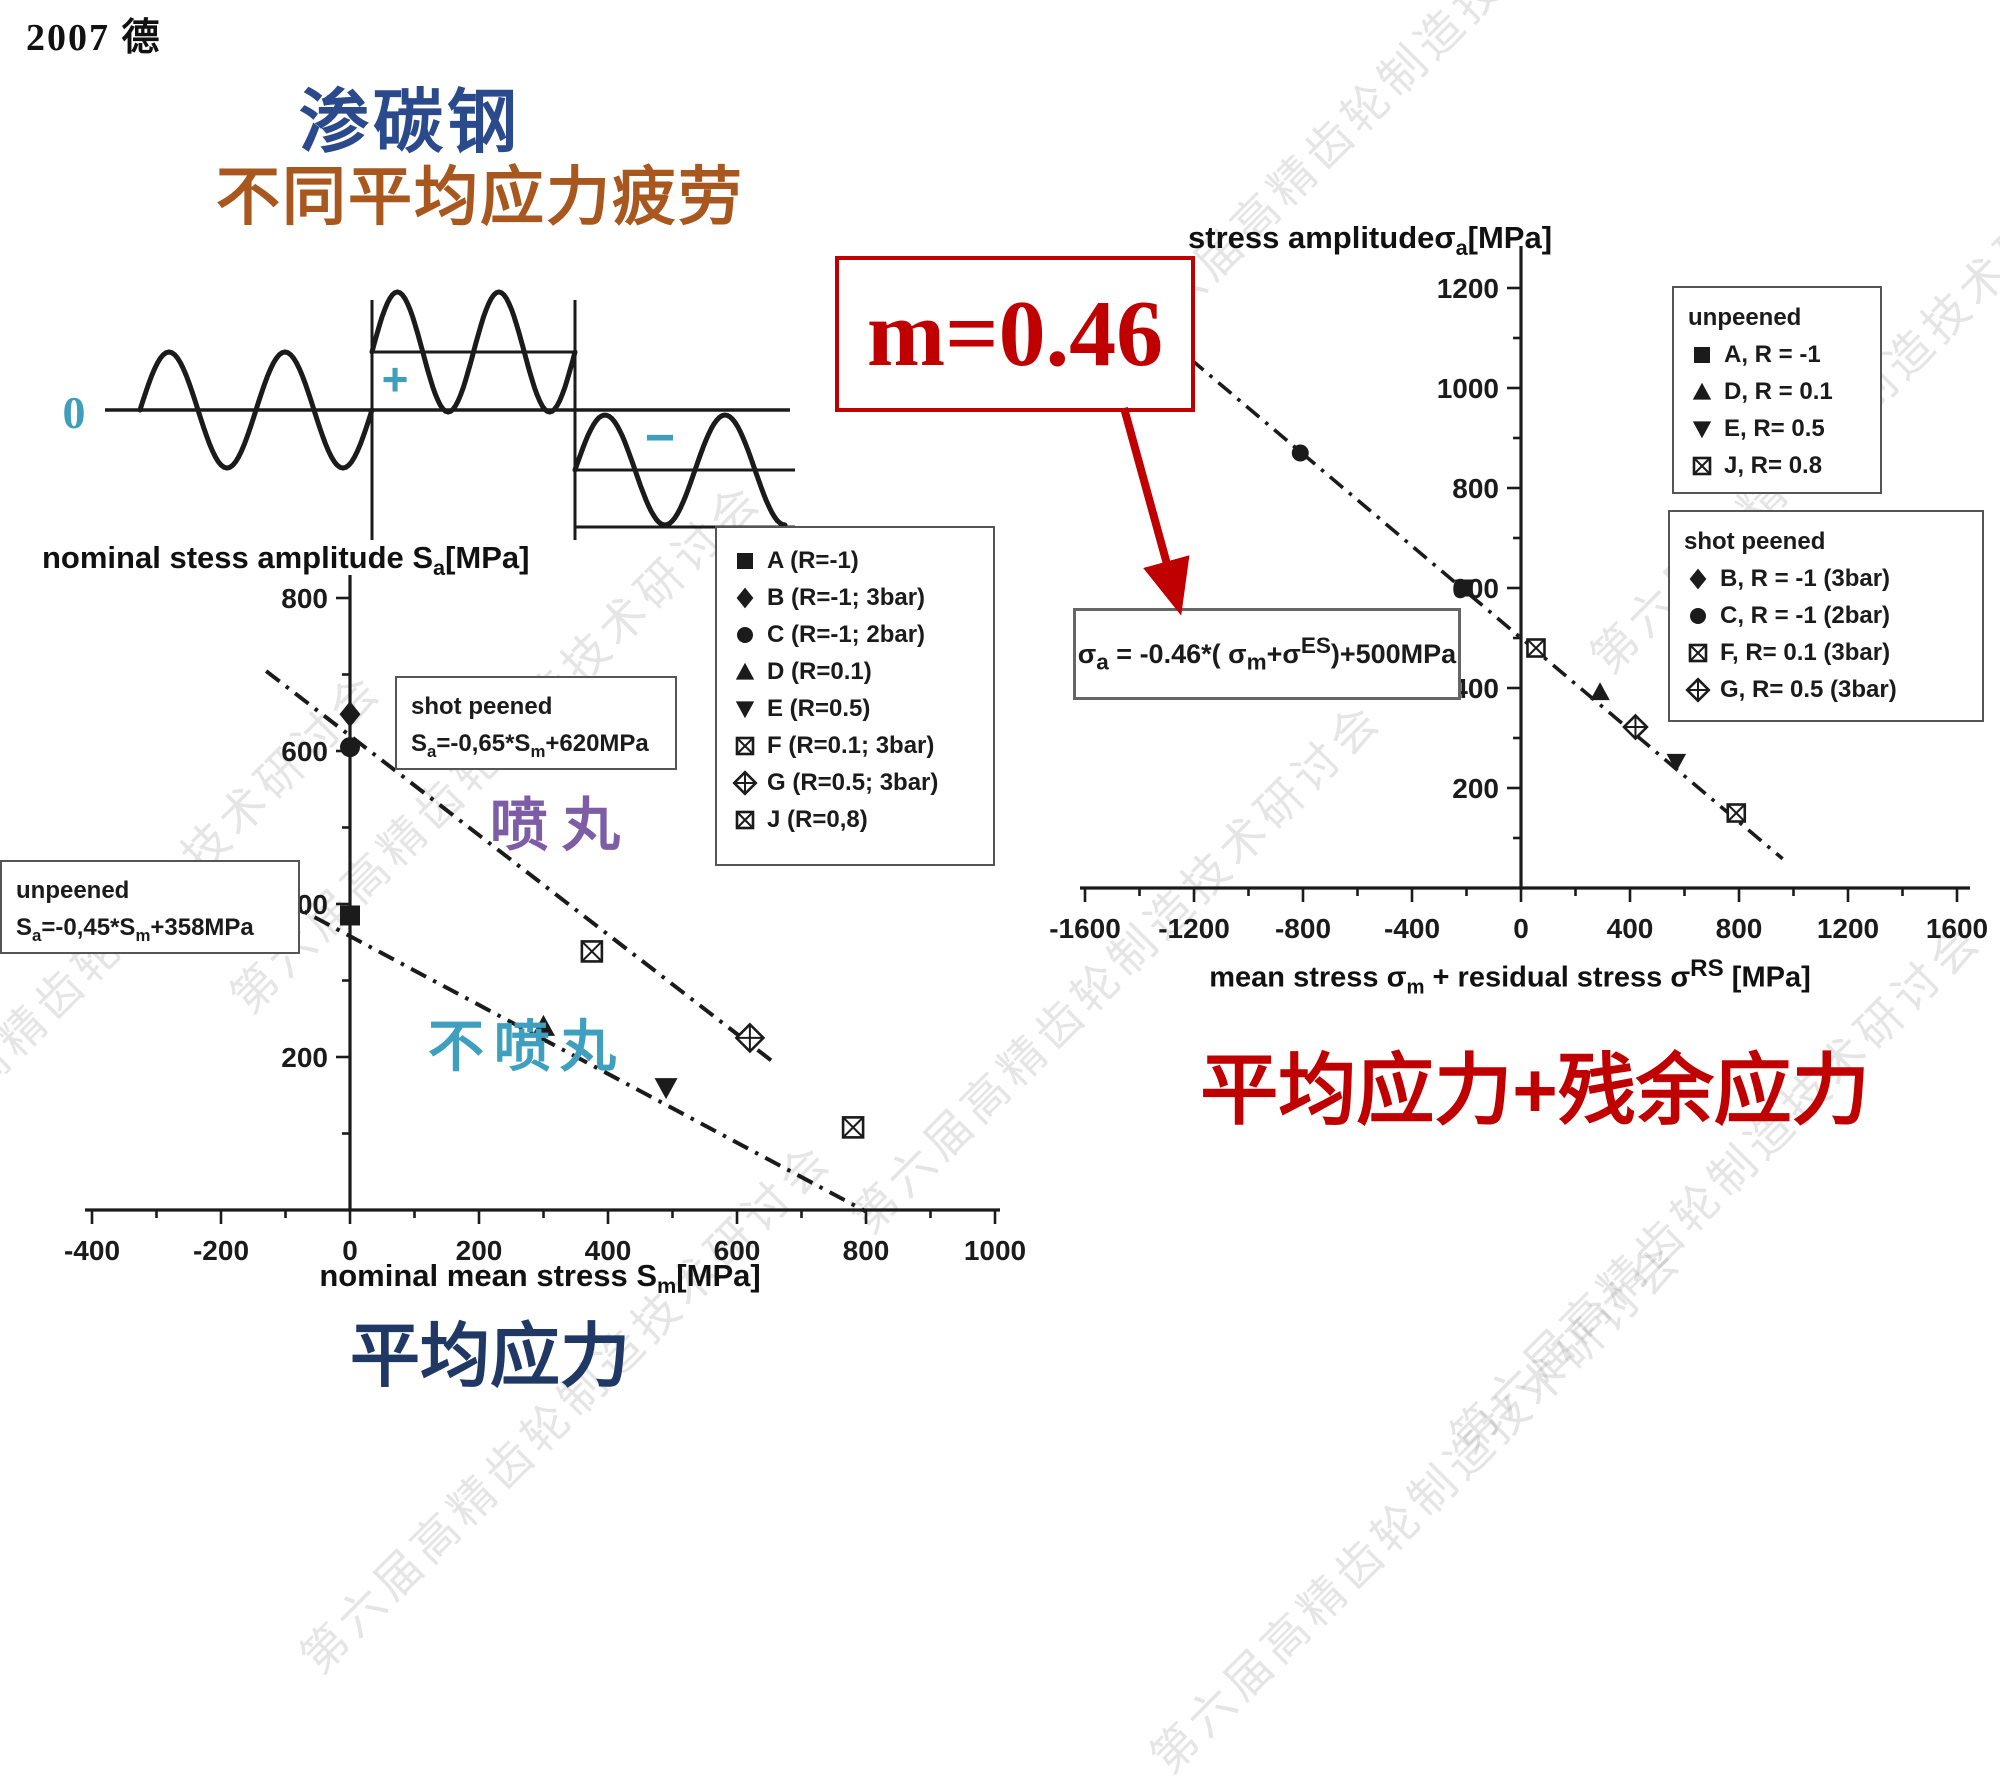 The width and height of the screenshot is (2000, 1786). I want to click on legend-label: J, R= 0.8, so click(1773, 465).